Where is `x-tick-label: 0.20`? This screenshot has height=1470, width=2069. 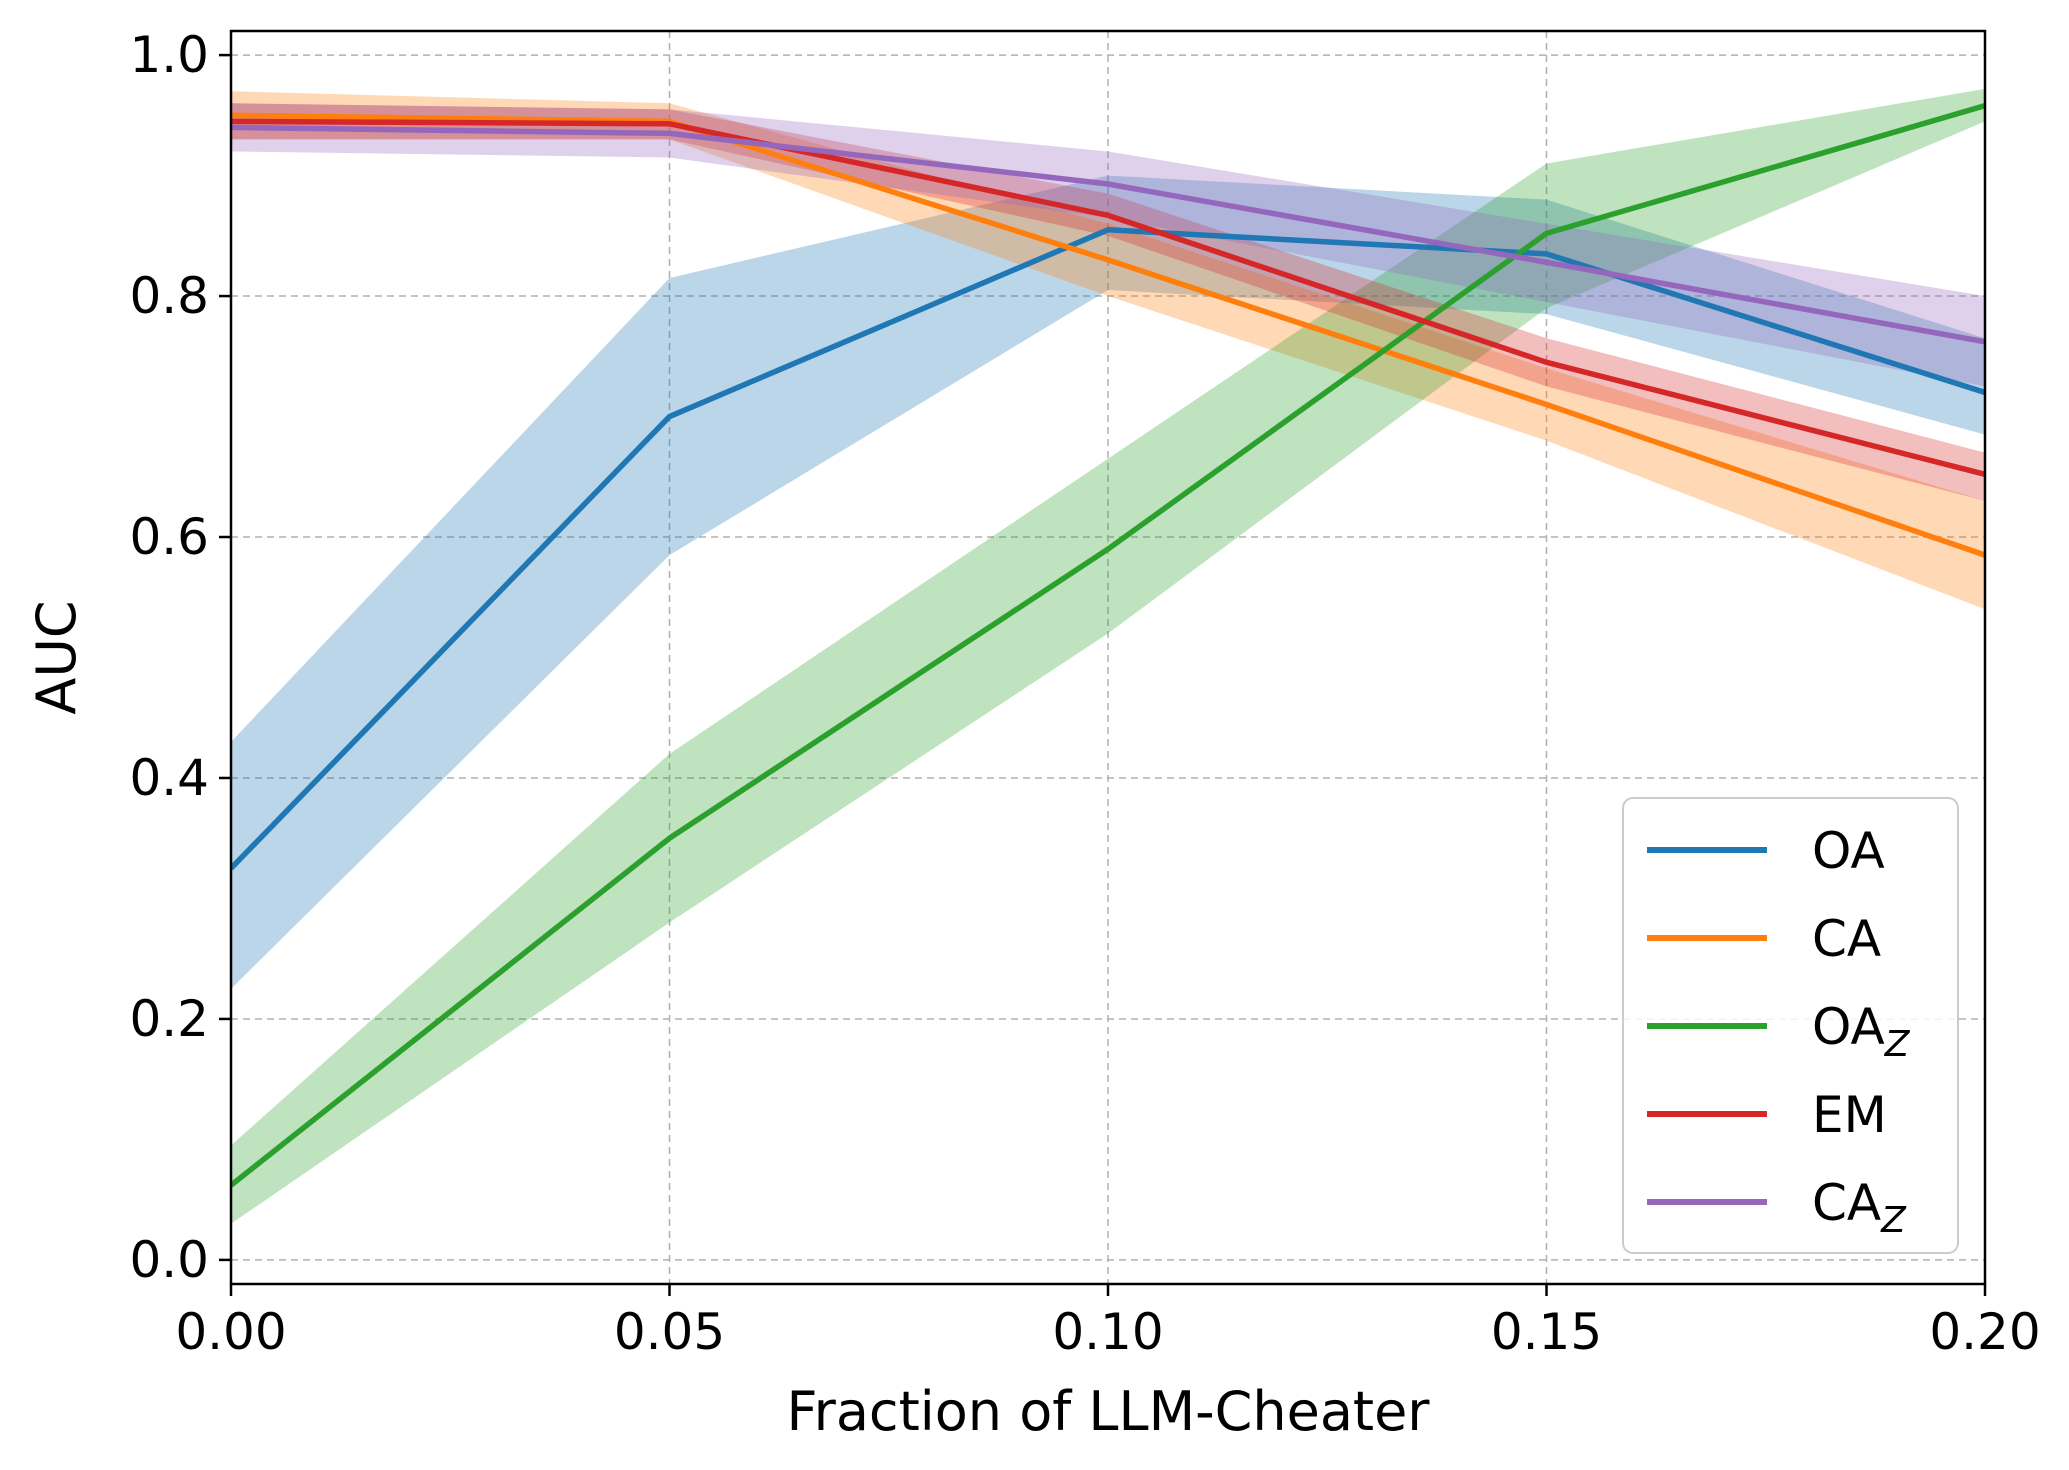
x-tick-label: 0.20 is located at coordinates (1984, 1332).